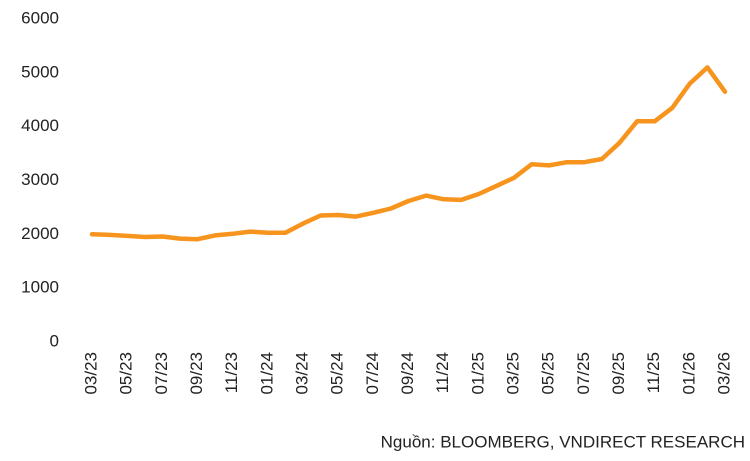 Image resolution: width=750 pixels, height=461 pixels. I want to click on y-tick-label: 5000, so click(40, 71).